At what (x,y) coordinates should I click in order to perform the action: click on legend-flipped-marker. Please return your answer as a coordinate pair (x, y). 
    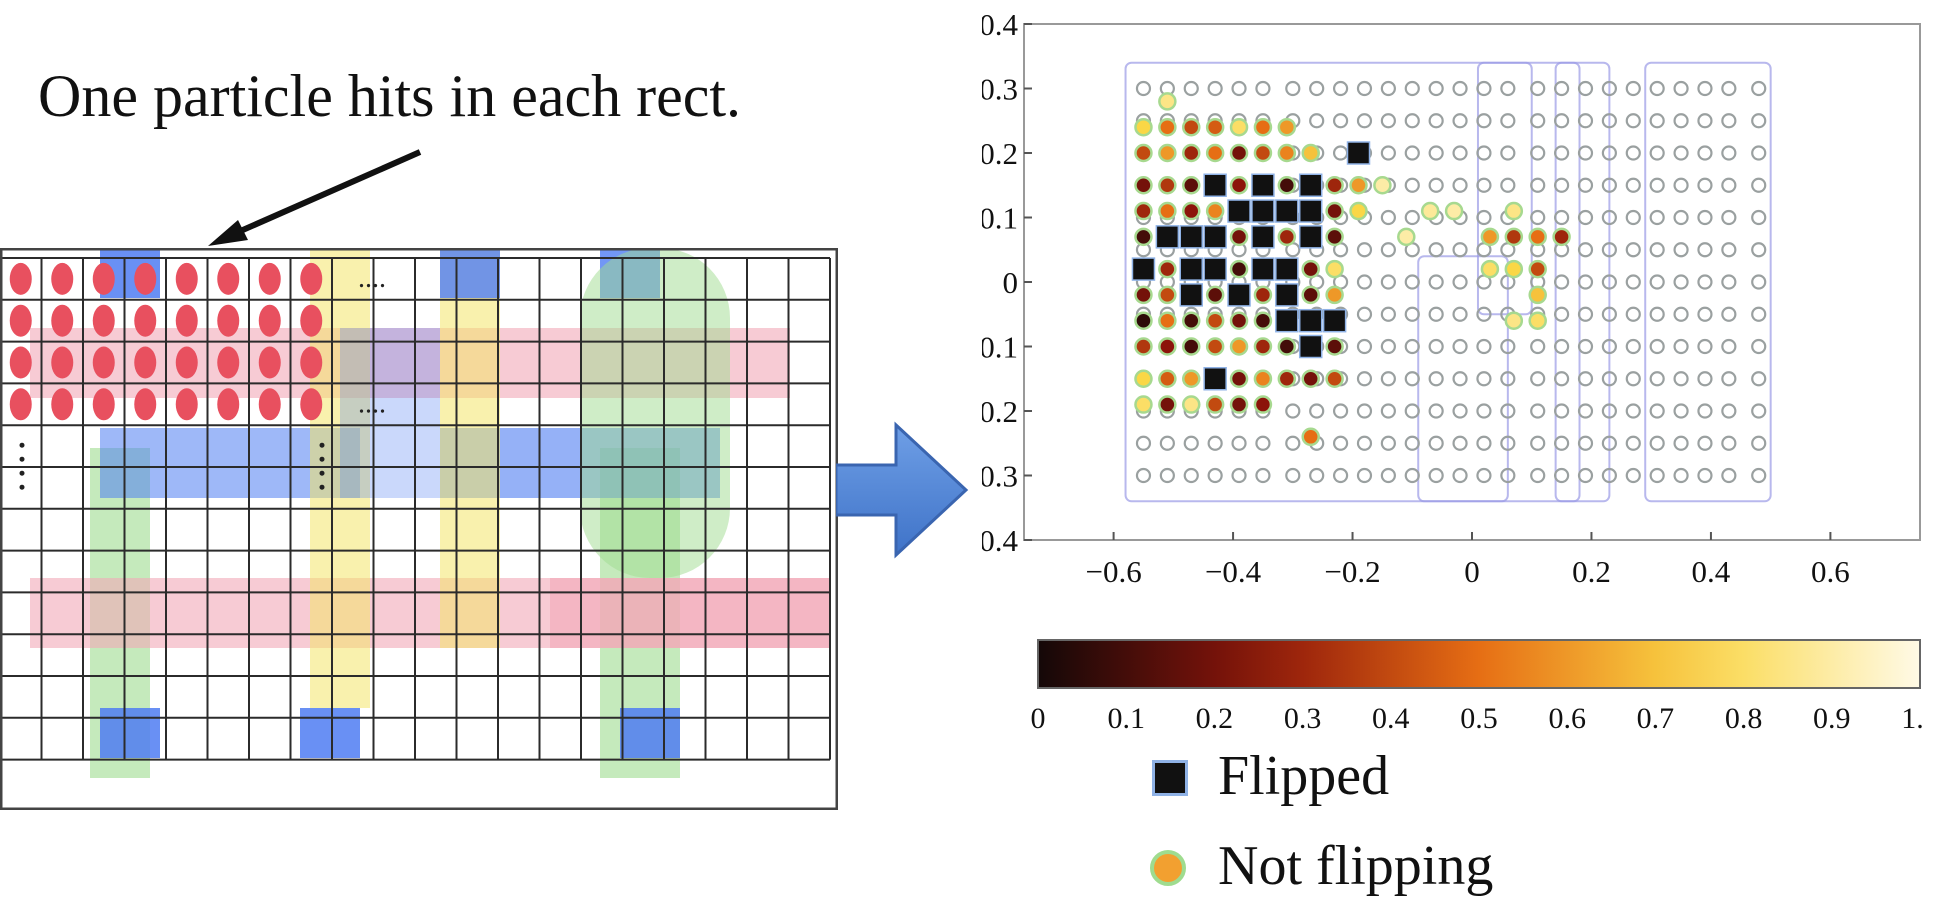
    Looking at the image, I should click on (1170, 778).